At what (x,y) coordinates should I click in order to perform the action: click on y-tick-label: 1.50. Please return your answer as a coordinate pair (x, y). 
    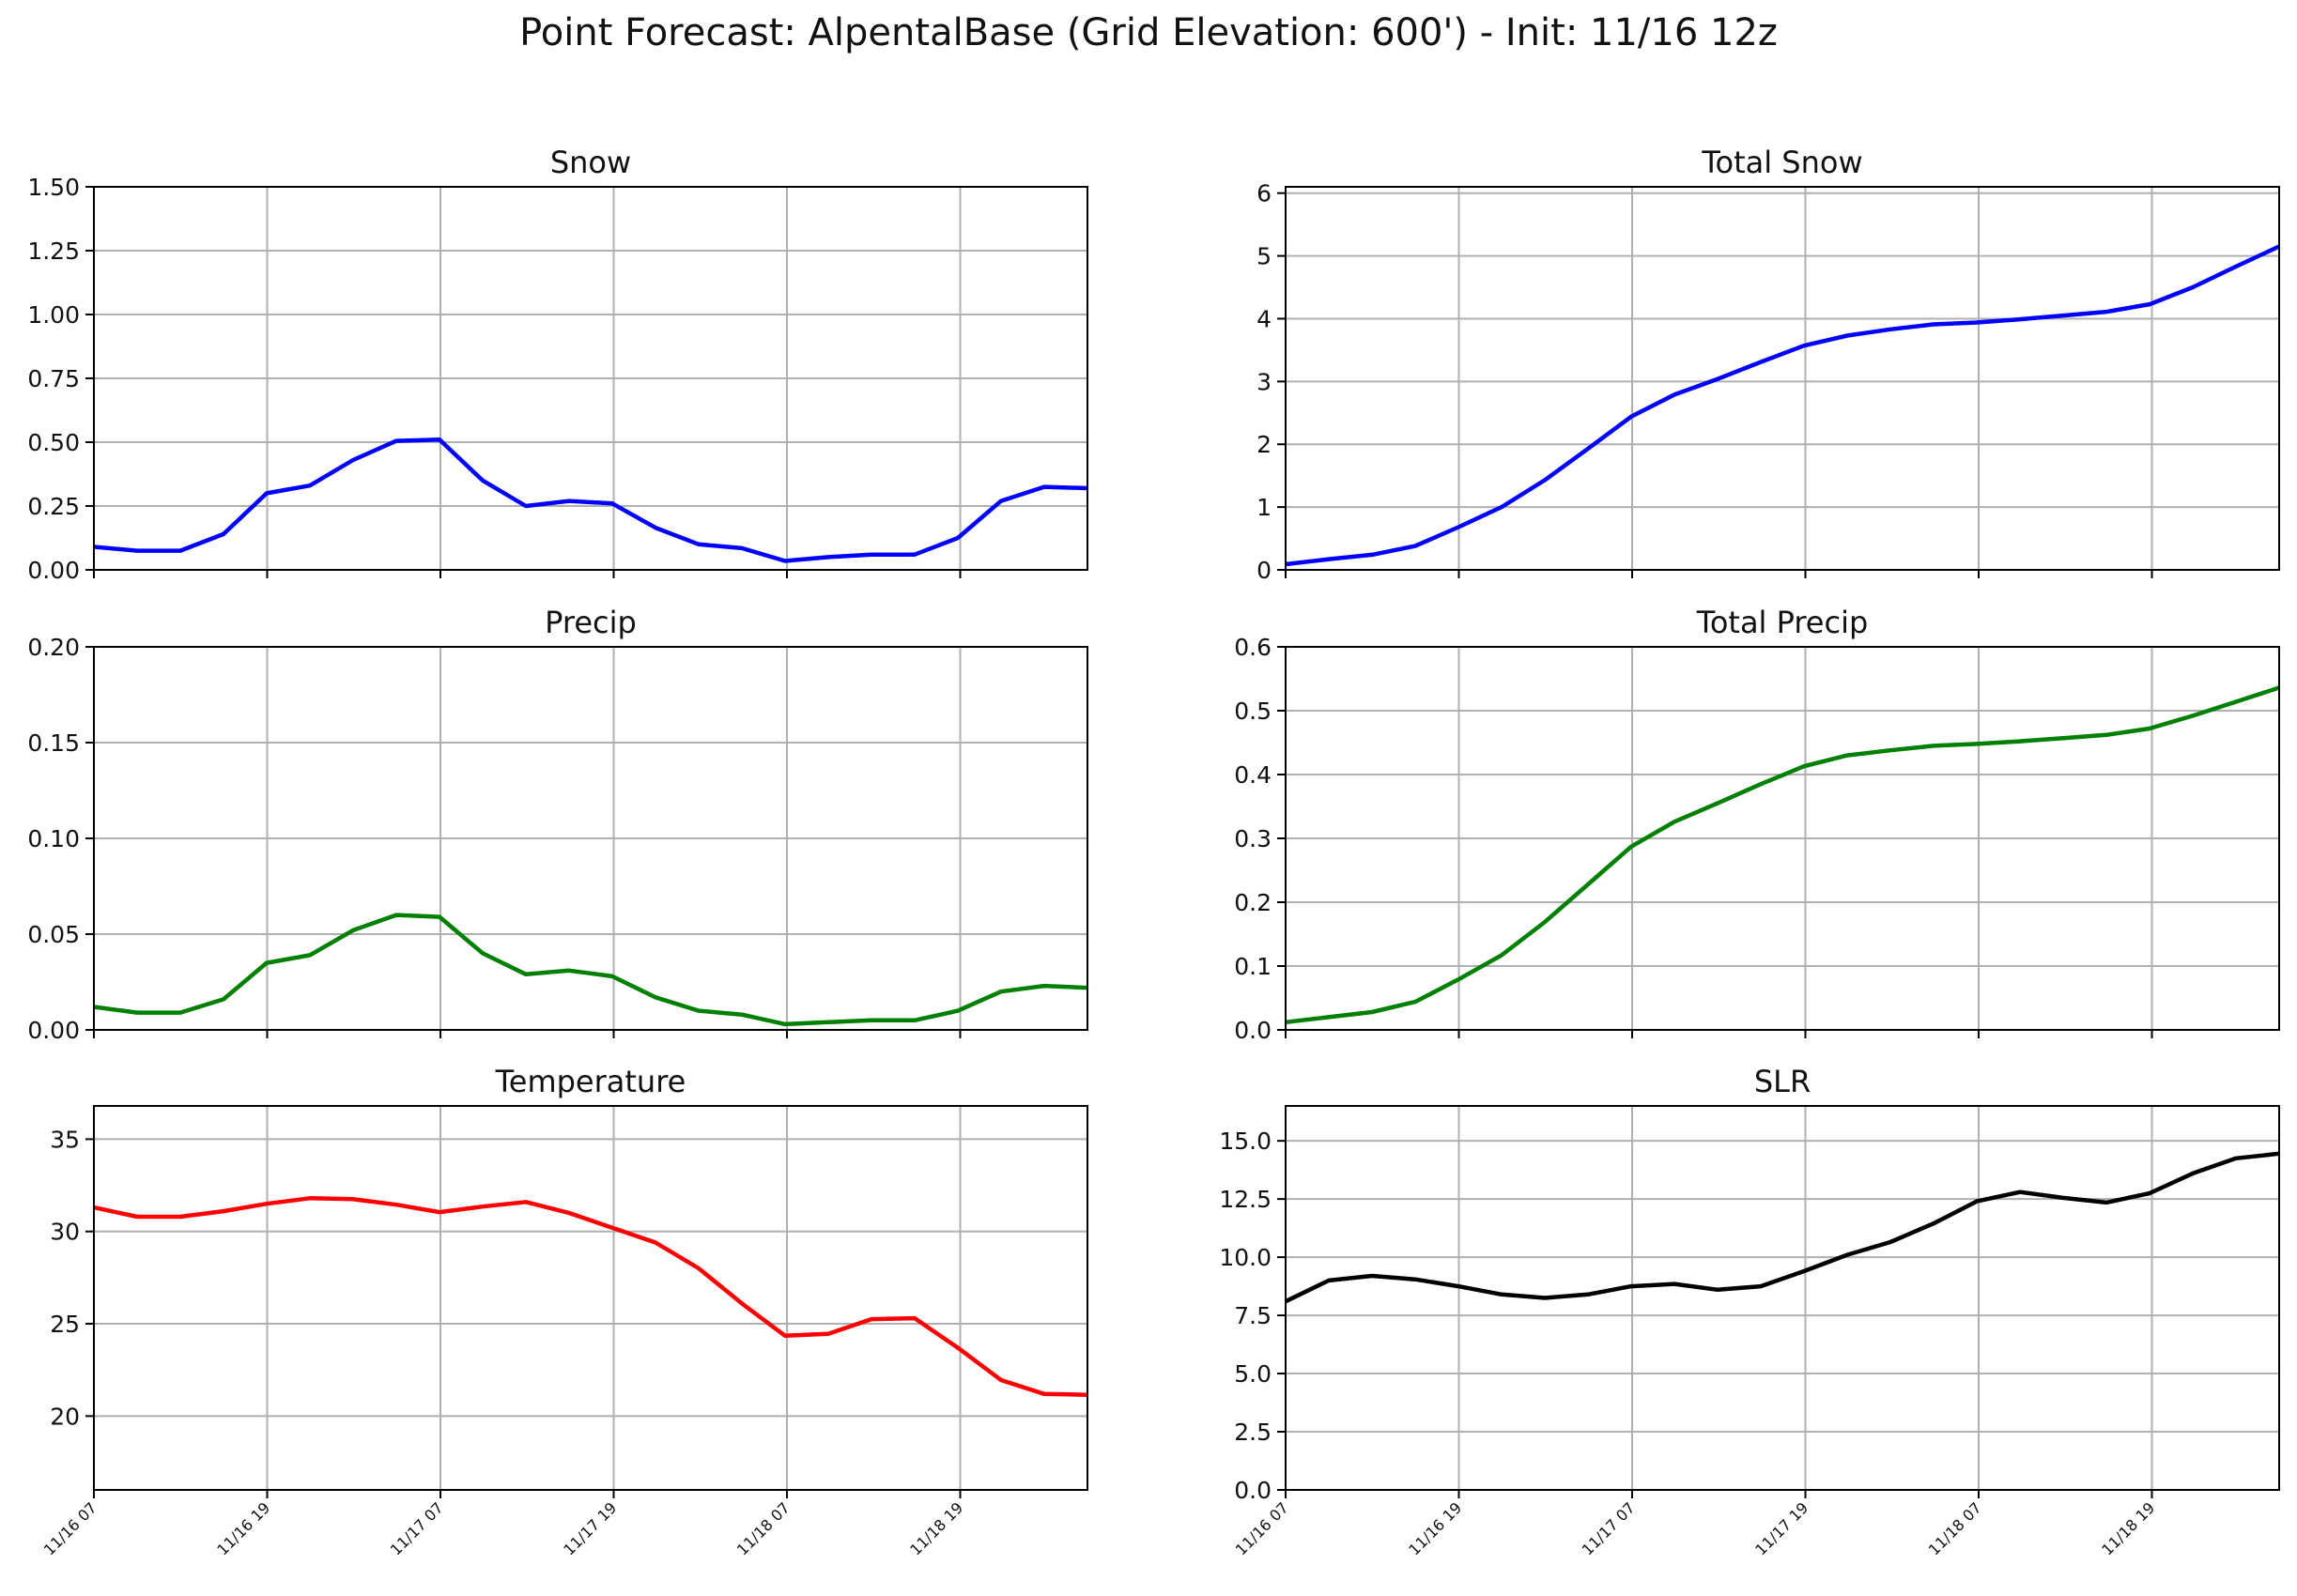
    Looking at the image, I should click on (53, 187).